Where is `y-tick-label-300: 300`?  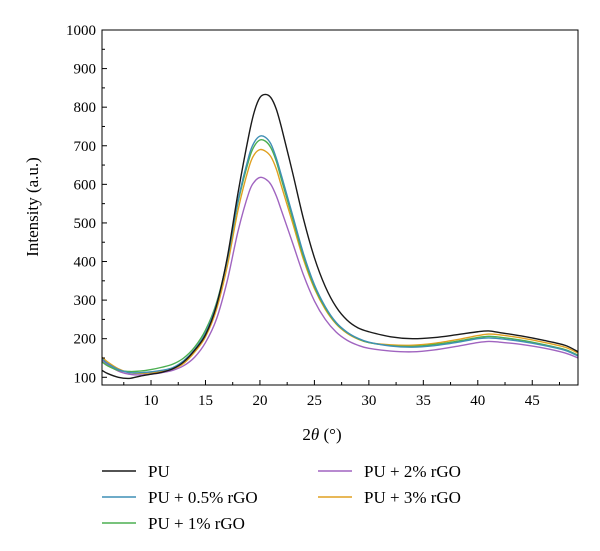
y-tick-label-300: 300 is located at coordinates (85, 301).